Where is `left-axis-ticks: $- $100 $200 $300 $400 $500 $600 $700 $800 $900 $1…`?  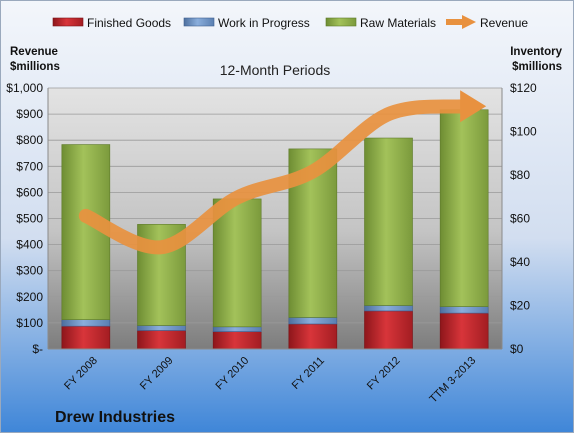 left-axis-ticks: $- $100 $200 $300 $400 $500 $600 $700 $800 $900 $1… is located at coordinates (24, 218).